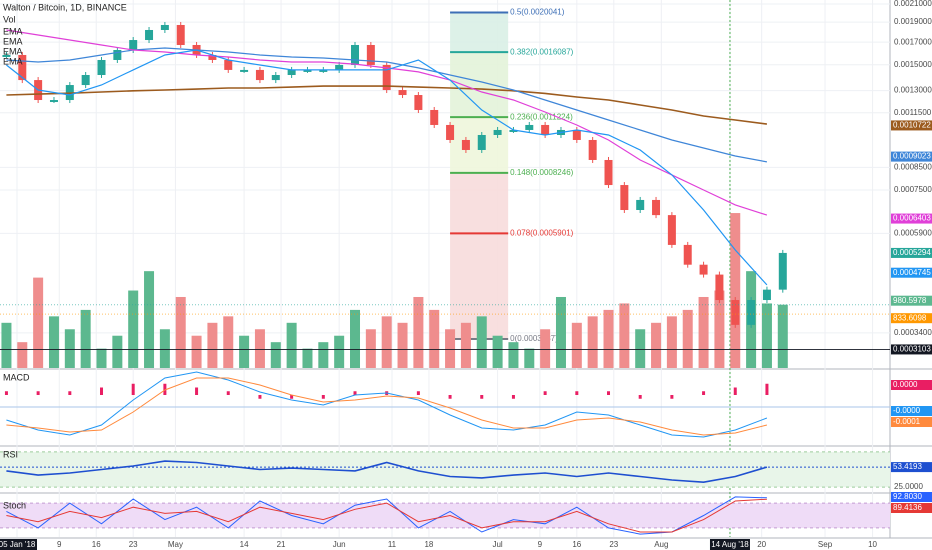 The height and width of the screenshot is (550, 932). Describe the element at coordinates (905, 384) in the screenshot. I see `price-badge-label: 0.0000` at that location.